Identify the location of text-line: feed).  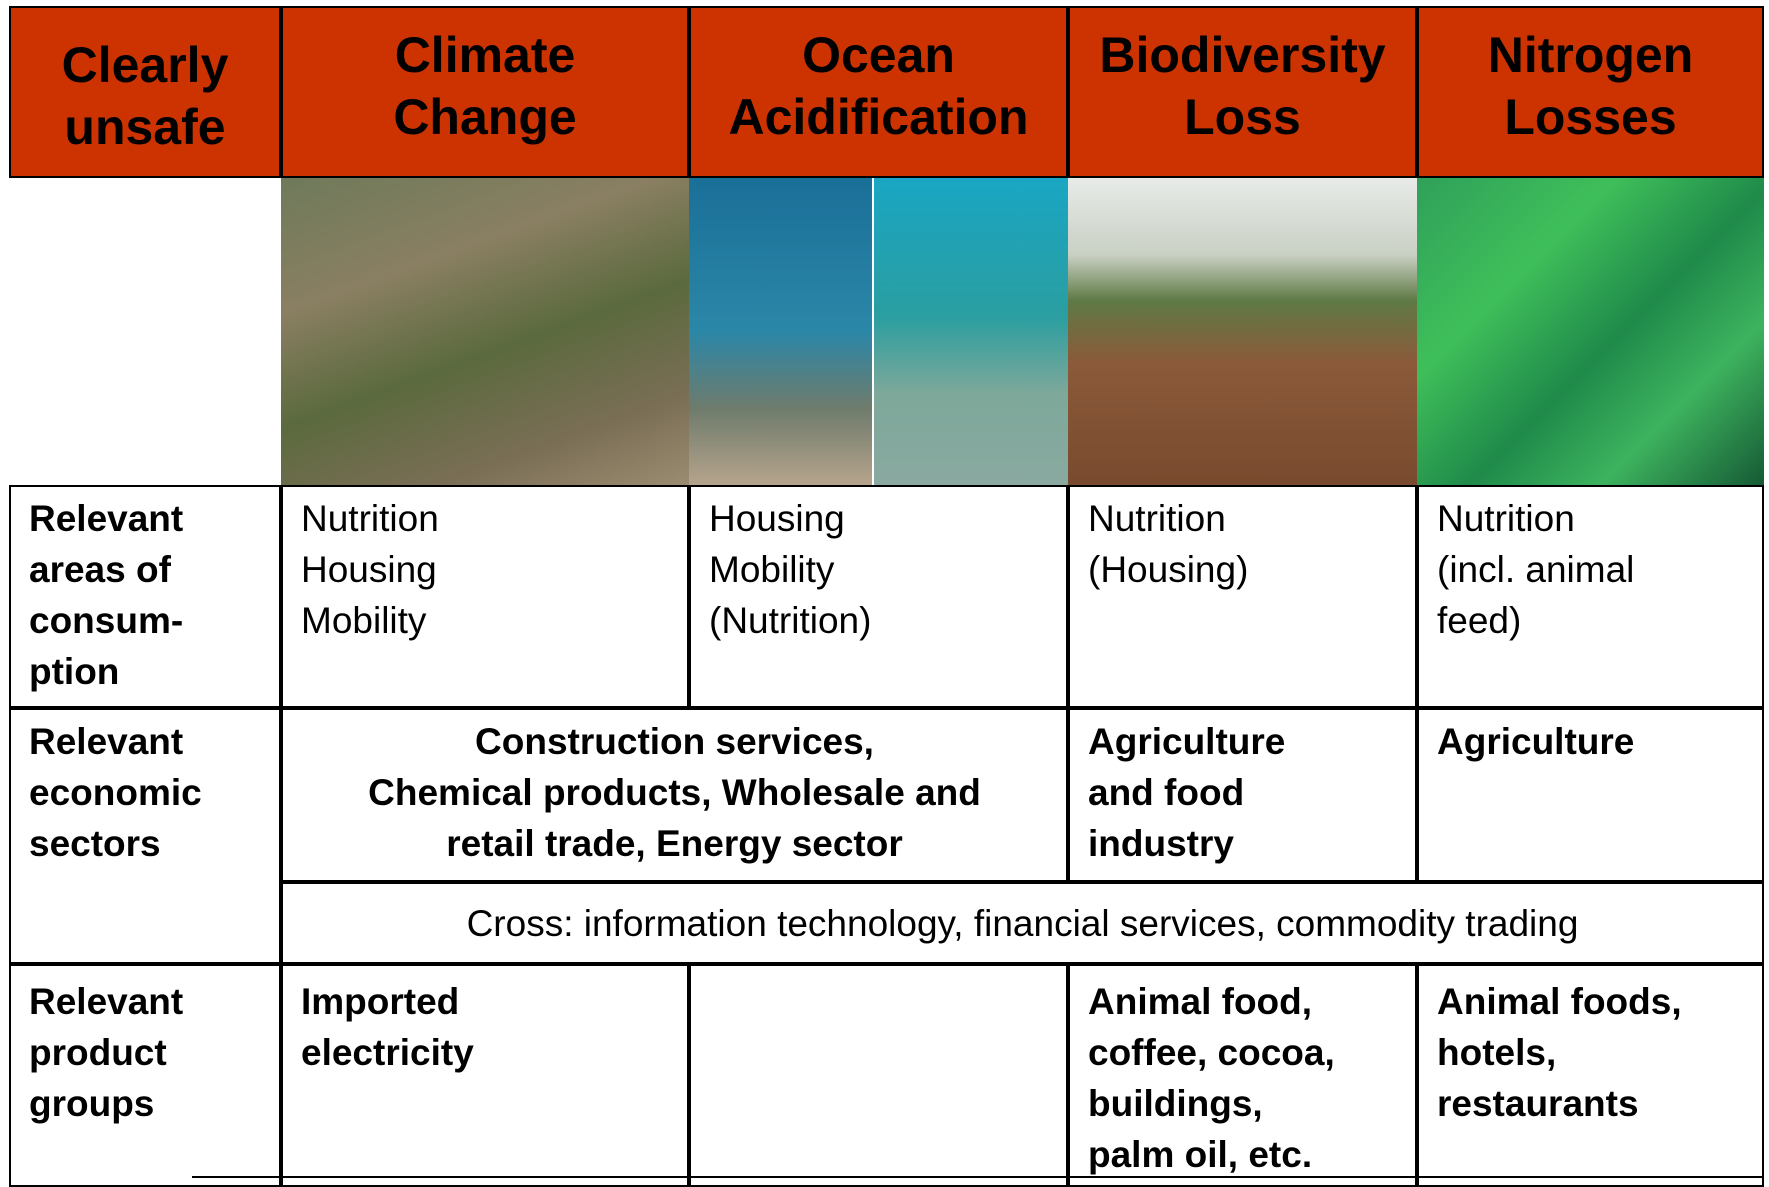
(1479, 620).